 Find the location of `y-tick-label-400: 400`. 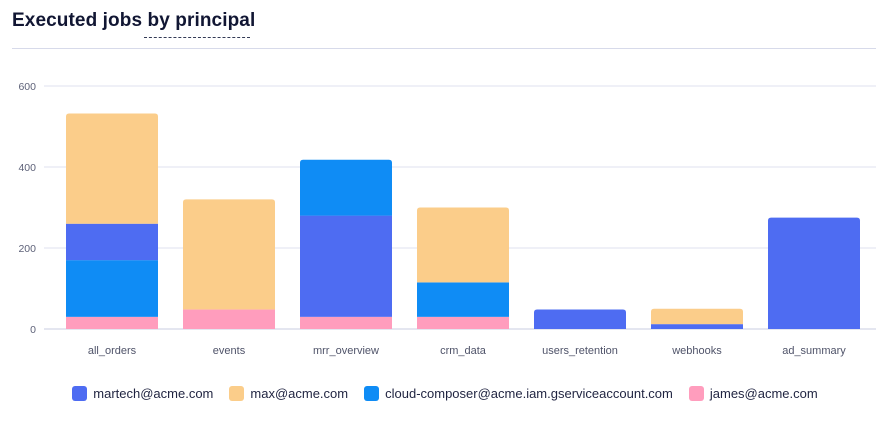

y-tick-label-400: 400 is located at coordinates (27, 168).